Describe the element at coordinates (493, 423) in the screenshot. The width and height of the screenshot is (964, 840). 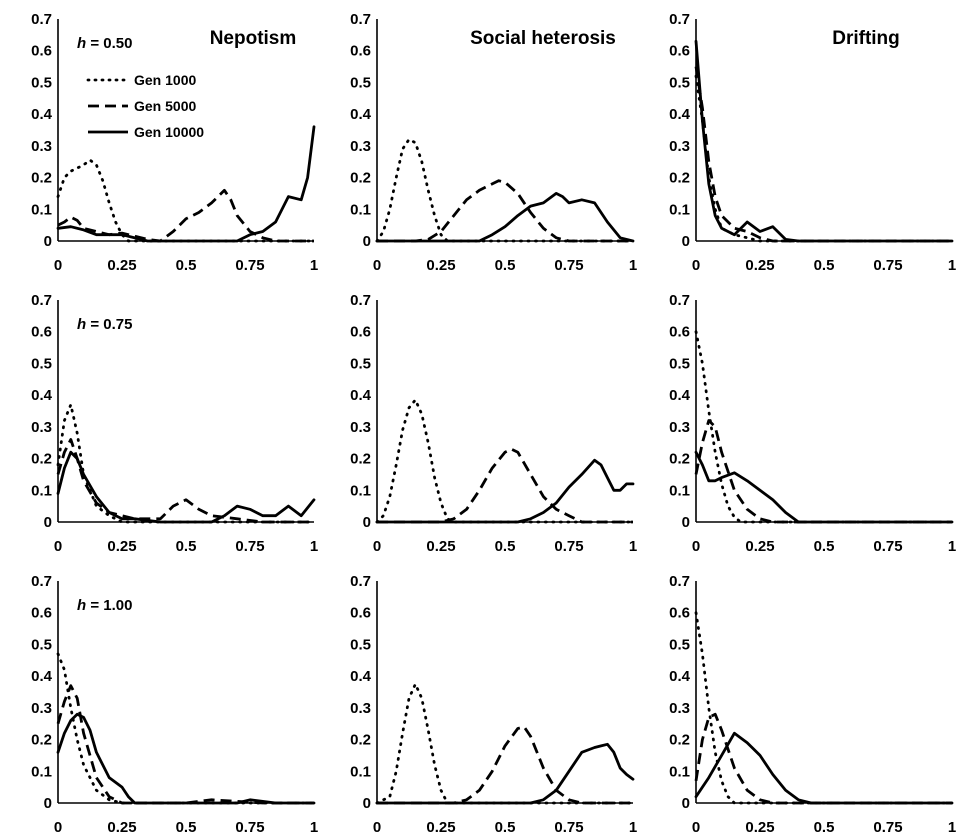
I see `panel-r1-c1: 0 0.1 0.2 0.3 0.4 0.5 0.6 0.7 0 0.25 0.5 0.75 1` at that location.